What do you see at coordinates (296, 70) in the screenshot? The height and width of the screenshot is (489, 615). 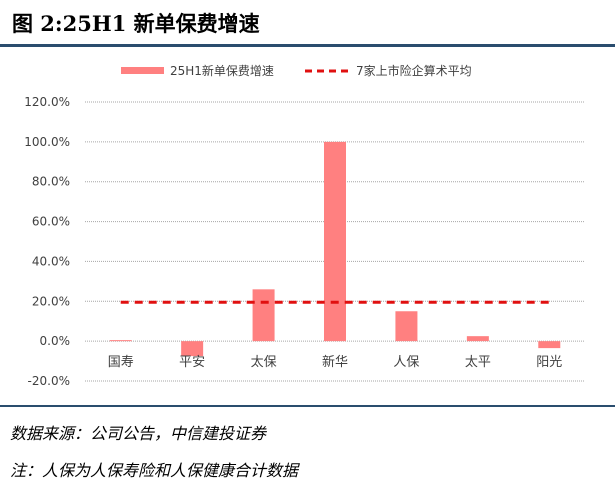 I see `chart-legend: 25H1新单保费增速 7家上市险企算术平均` at bounding box center [296, 70].